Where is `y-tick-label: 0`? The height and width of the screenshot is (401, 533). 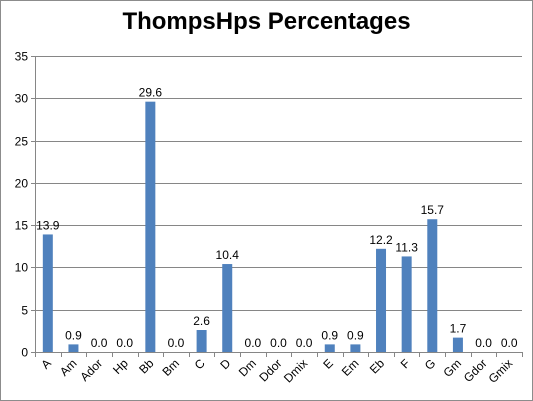 y-tick-label: 0 is located at coordinates (24, 353).